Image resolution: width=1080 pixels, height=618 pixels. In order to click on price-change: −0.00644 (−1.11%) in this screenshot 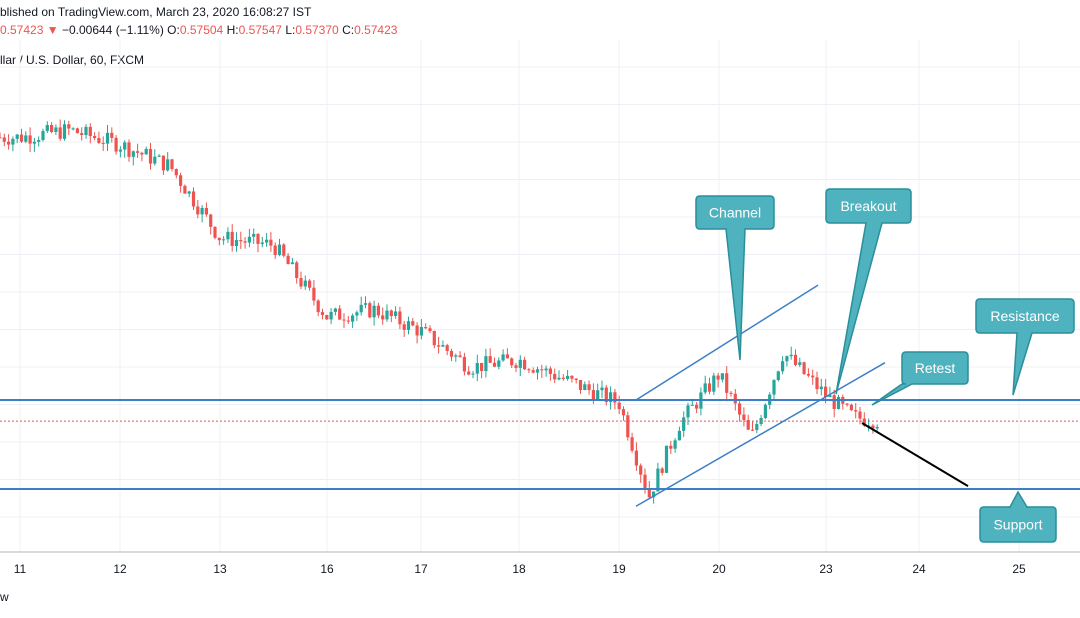, I will do `click(112, 30)`.